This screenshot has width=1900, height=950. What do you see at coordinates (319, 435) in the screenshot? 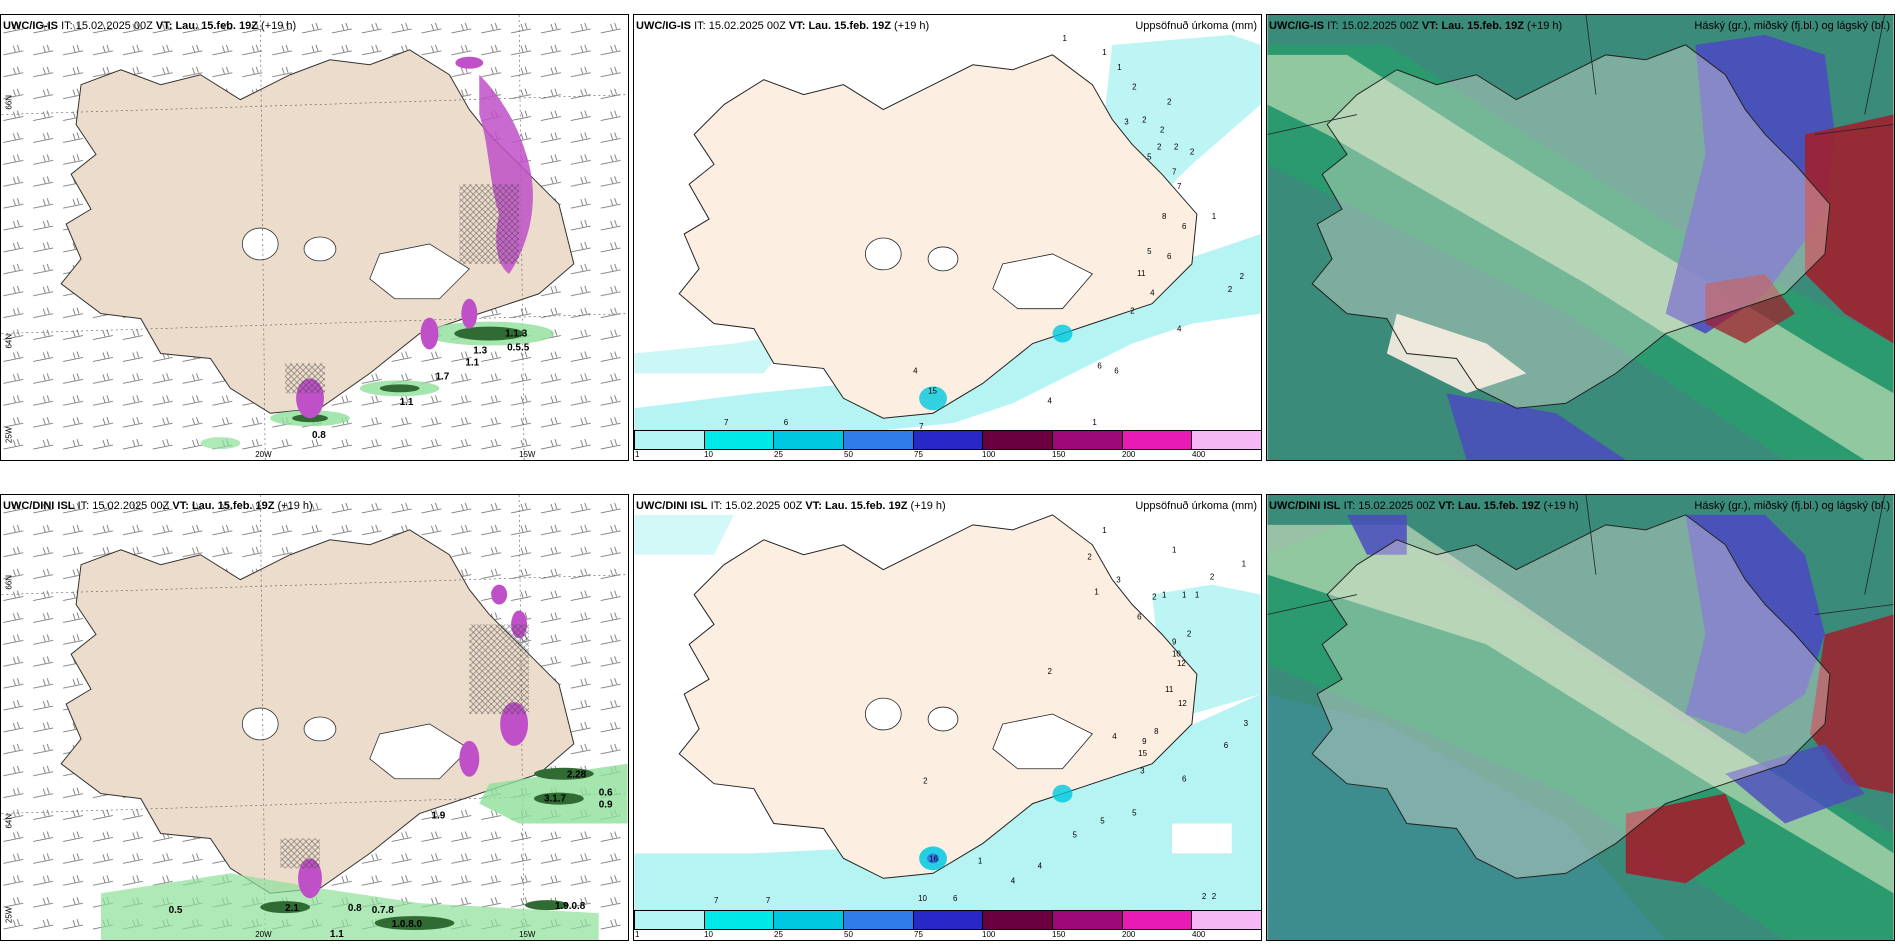
I see `wind-label: 0.8` at bounding box center [319, 435].